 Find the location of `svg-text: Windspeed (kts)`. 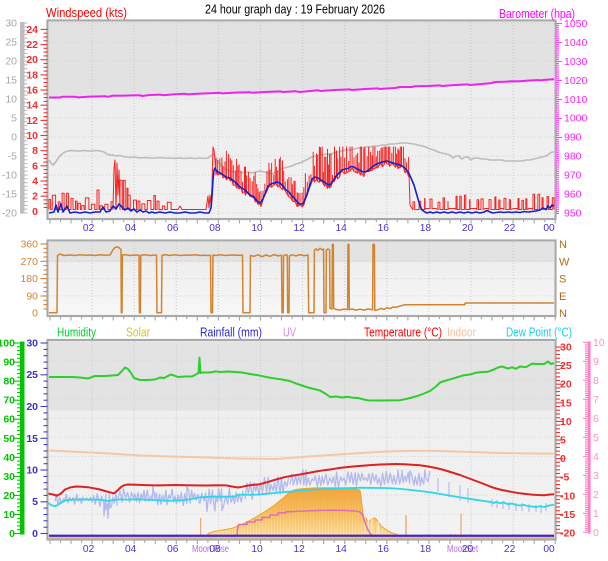

svg-text: Windspeed (kts) is located at coordinates (86, 13).